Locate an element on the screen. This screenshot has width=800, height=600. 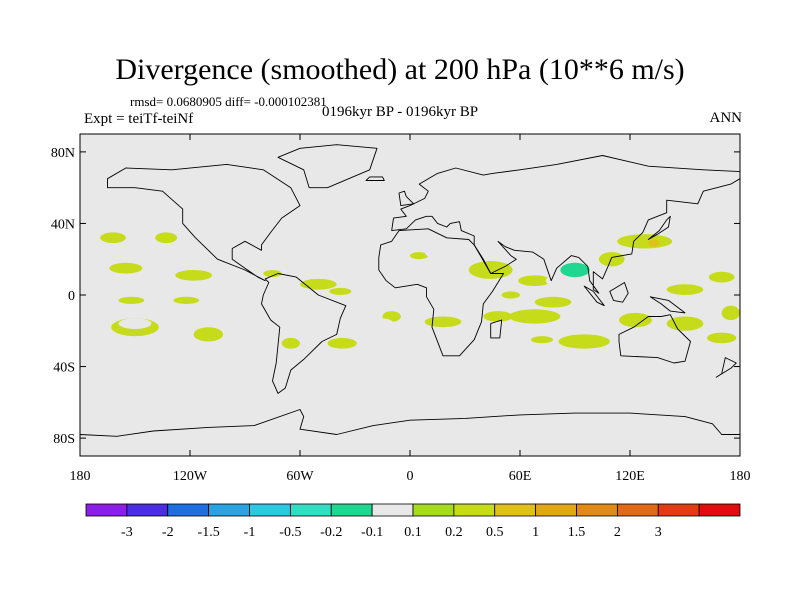
colorbar-label: 0.2 is located at coordinates (454, 532).